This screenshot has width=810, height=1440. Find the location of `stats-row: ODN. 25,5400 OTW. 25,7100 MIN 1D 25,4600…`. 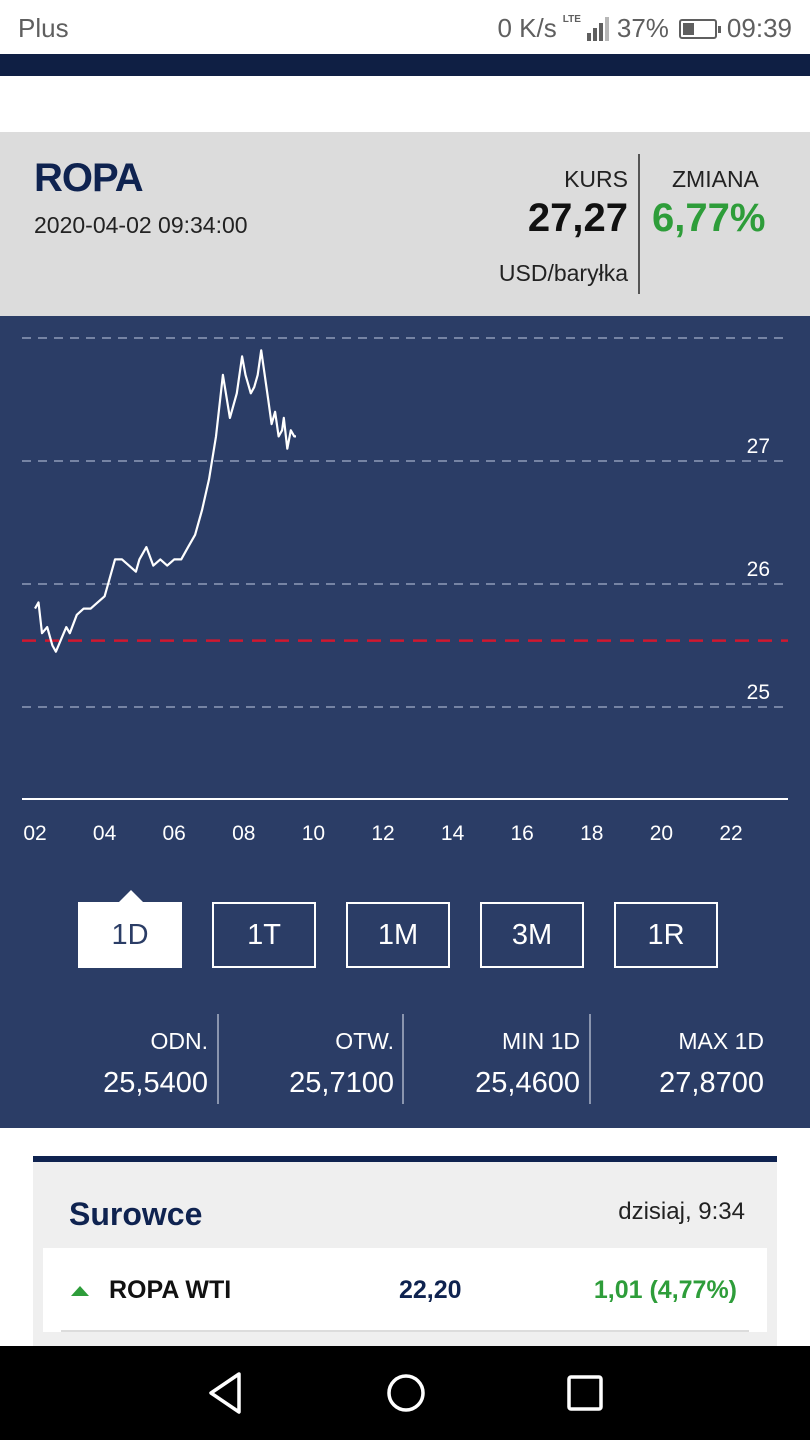

stats-row: ODN. 25,5400 OTW. 25,7100 MIN 1D 25,4600… is located at coordinates (405, 1060).